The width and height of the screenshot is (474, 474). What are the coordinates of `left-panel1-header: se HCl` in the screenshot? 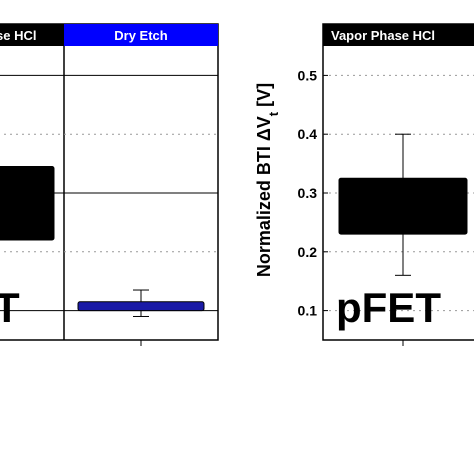 It's located at (18, 35).